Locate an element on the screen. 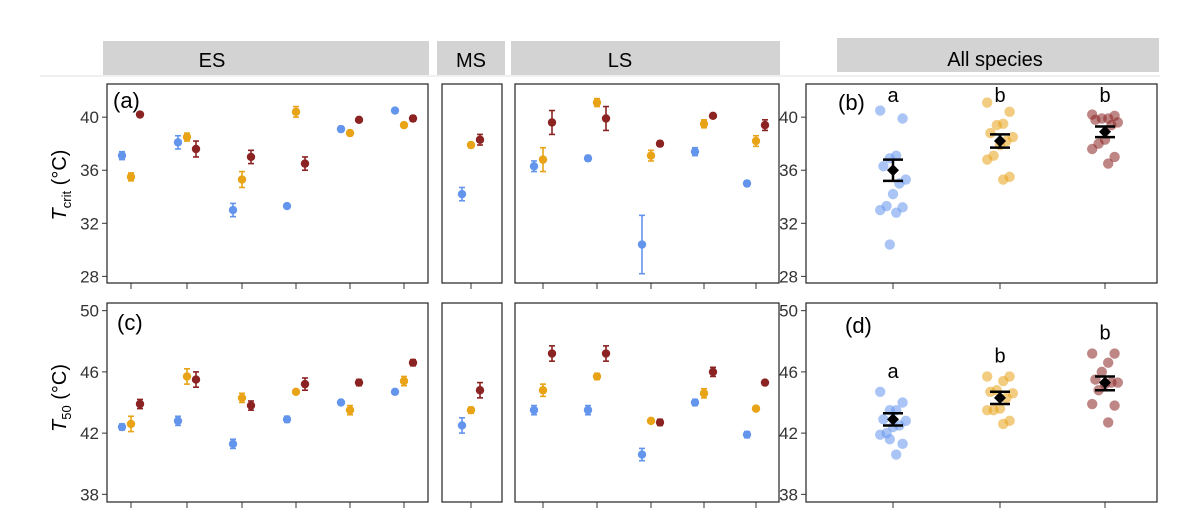  panel-b-ytick-label: 28 is located at coordinates (788, 276).